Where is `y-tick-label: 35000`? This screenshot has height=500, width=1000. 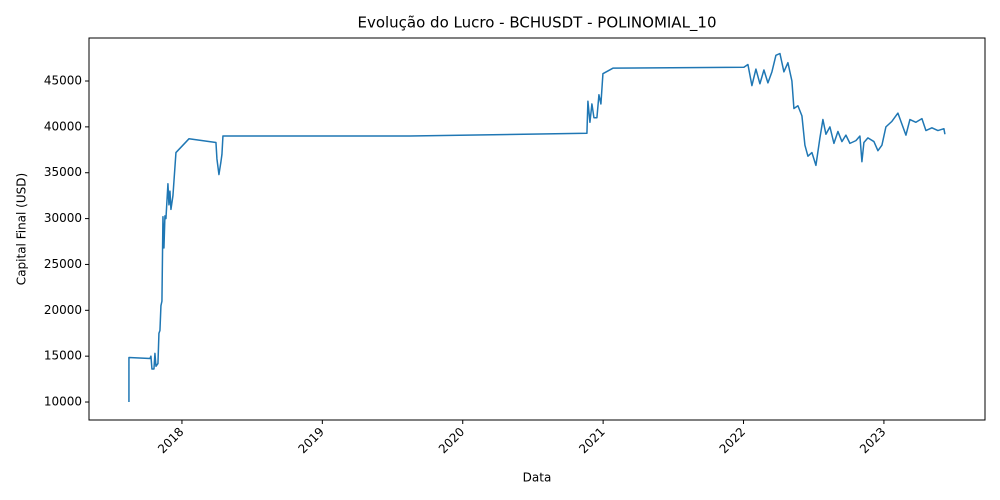 y-tick-label: 35000 is located at coordinates (63, 172).